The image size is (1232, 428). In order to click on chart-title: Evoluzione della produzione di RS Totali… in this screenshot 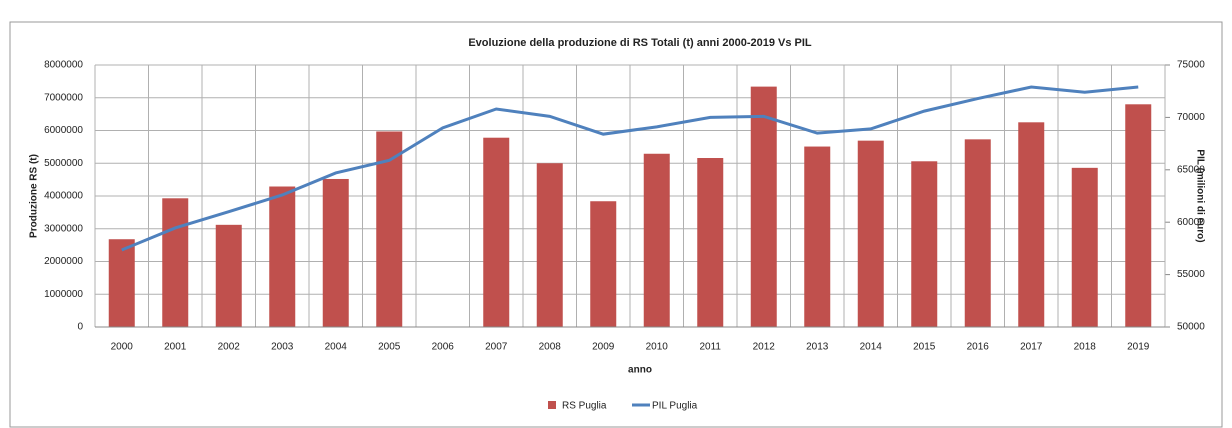, I will do `click(640, 43)`.